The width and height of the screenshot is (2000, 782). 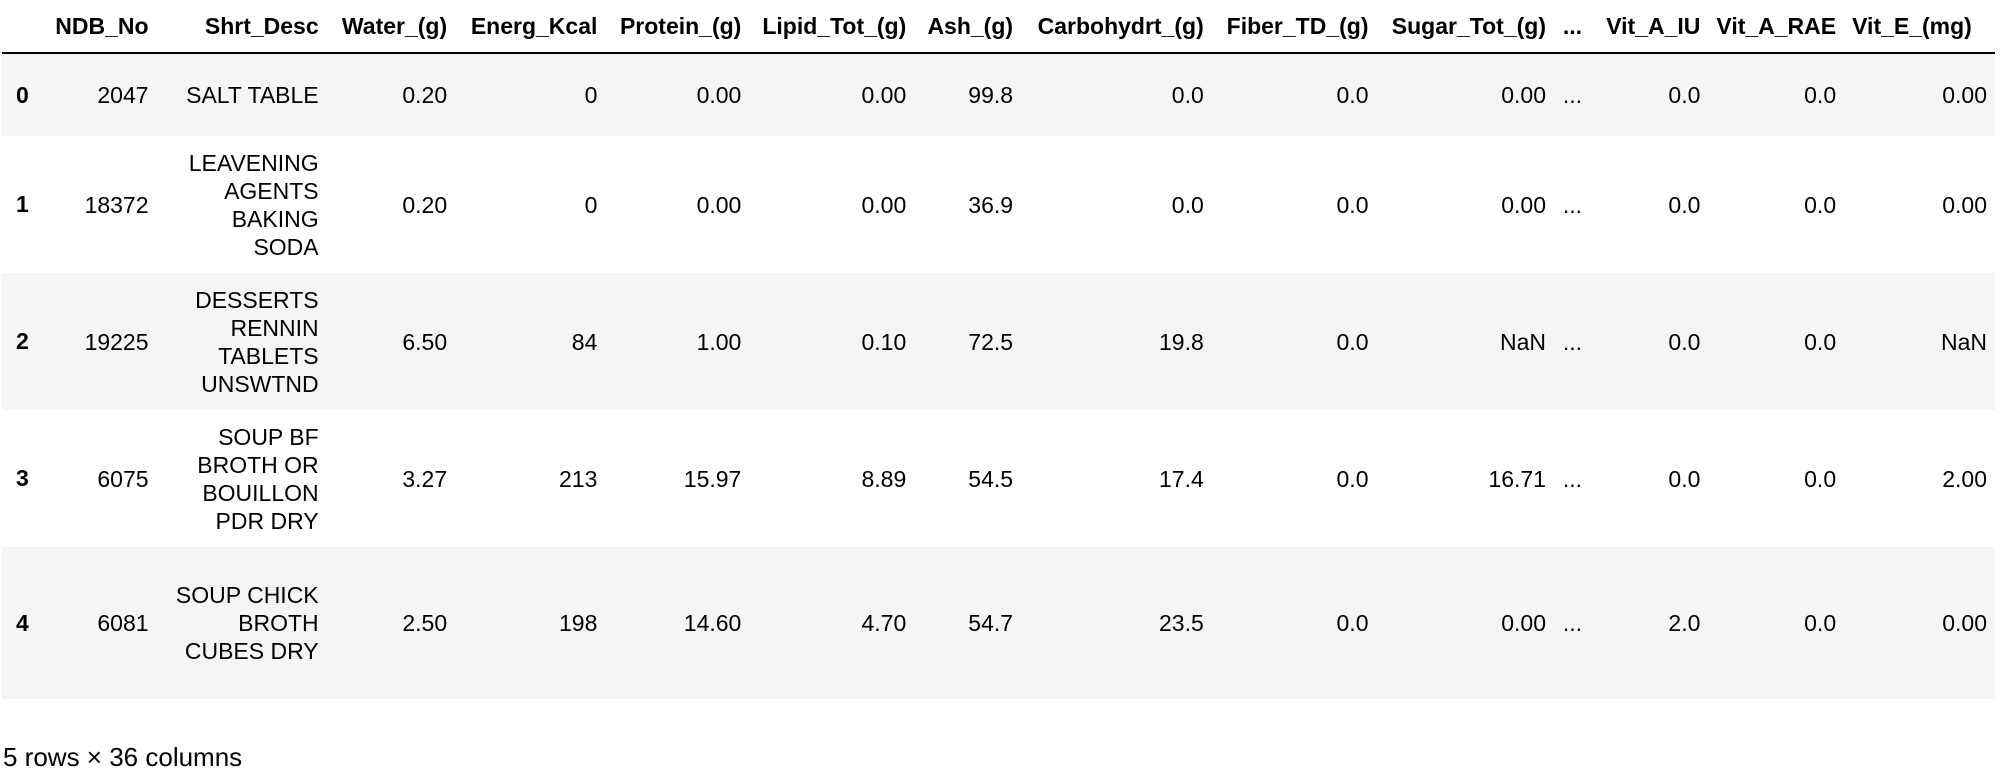 I want to click on dataframe-shape-summary: 5 rows × 36 columns, so click(x=123, y=757).